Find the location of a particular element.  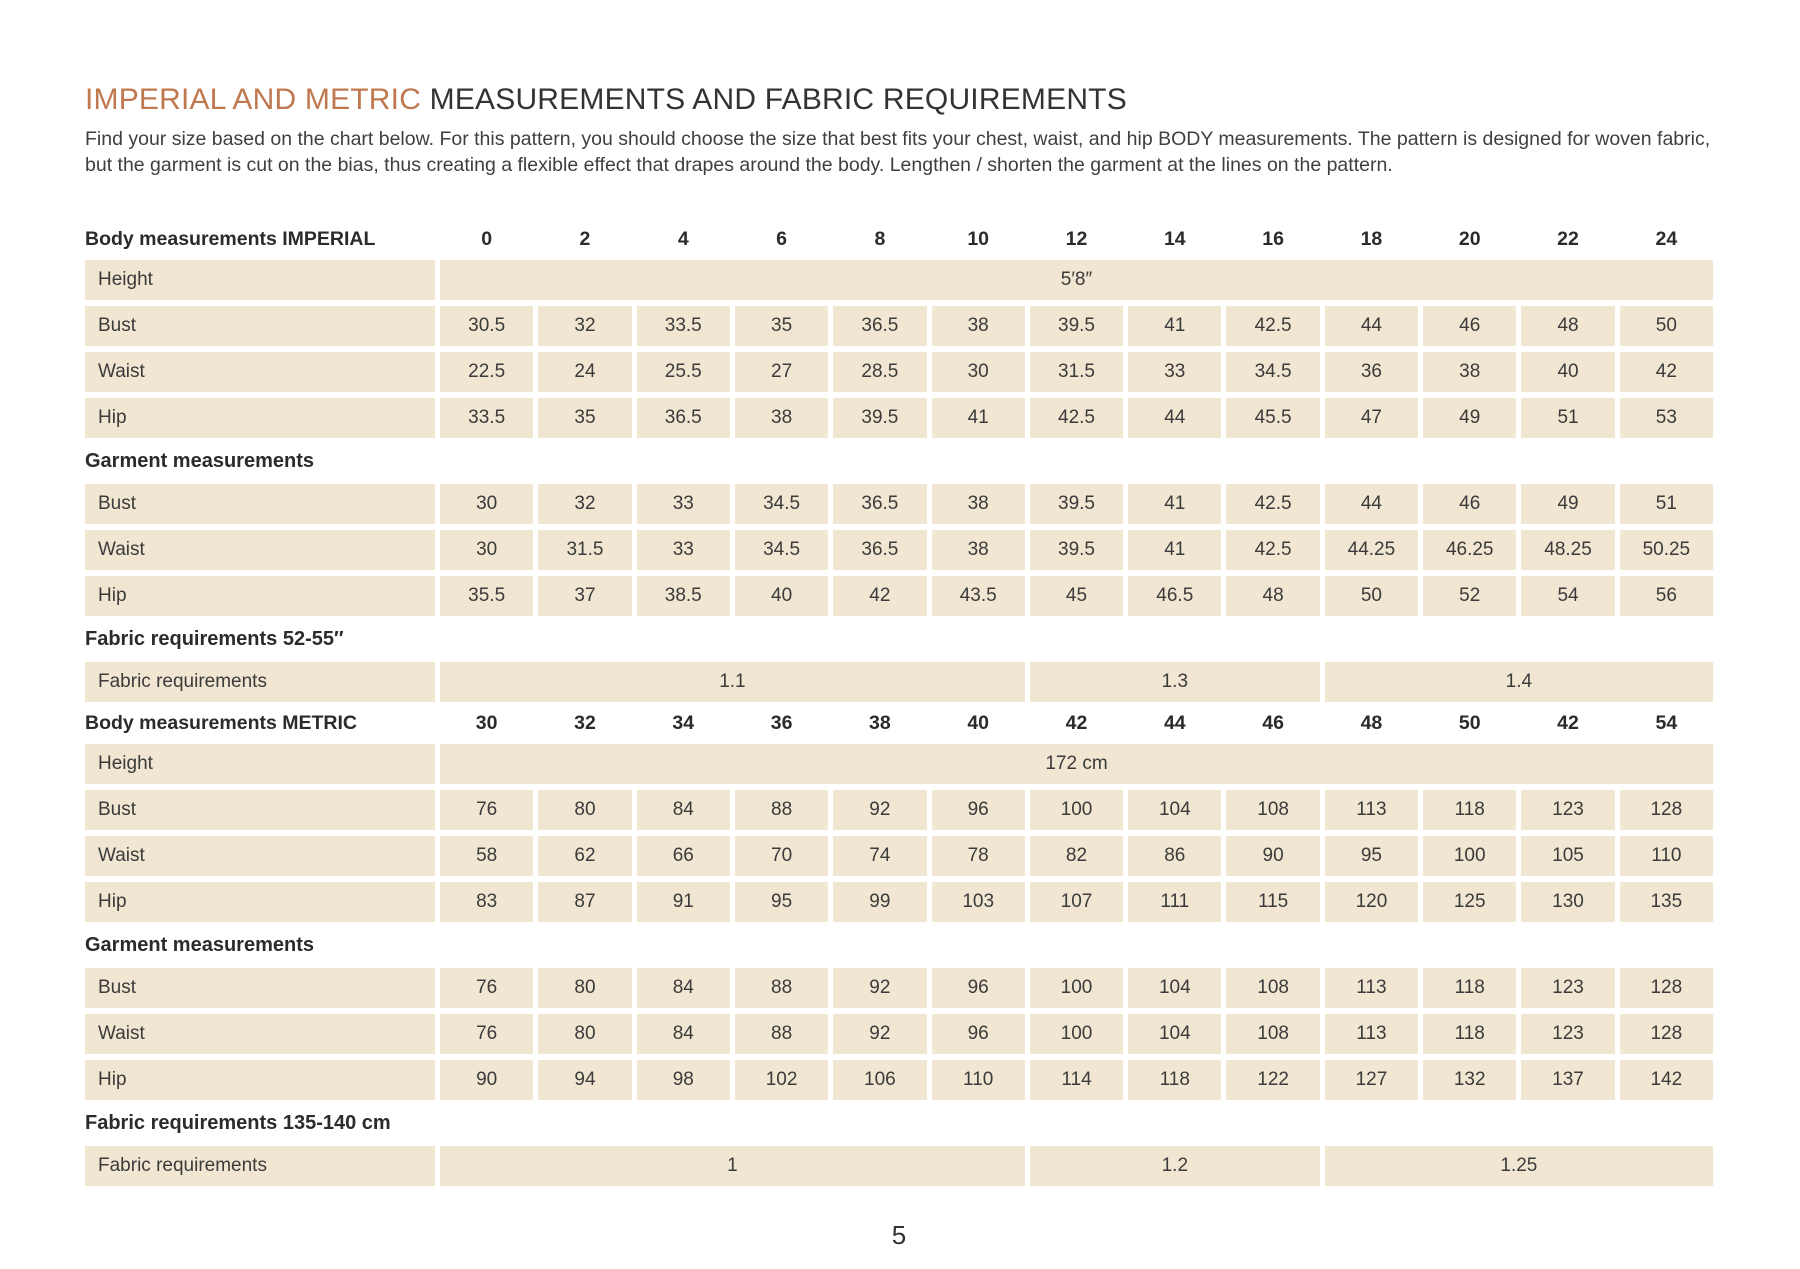

size-header-cell: 20 is located at coordinates (1470, 239).